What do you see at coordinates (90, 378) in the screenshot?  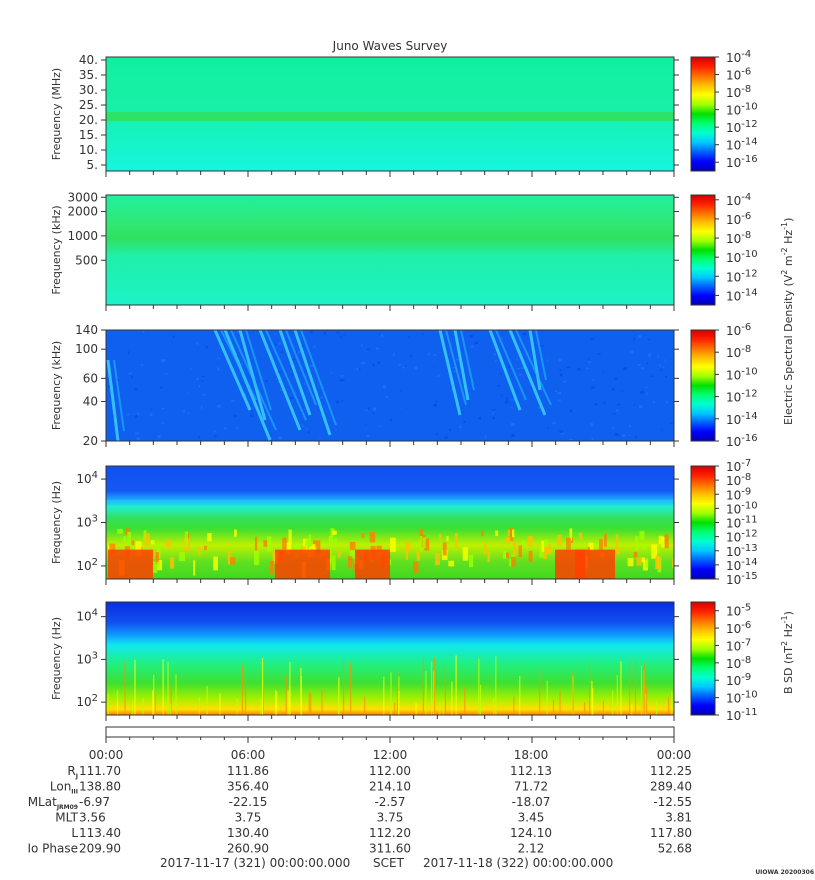 I see `y-tick-label: 60` at bounding box center [90, 378].